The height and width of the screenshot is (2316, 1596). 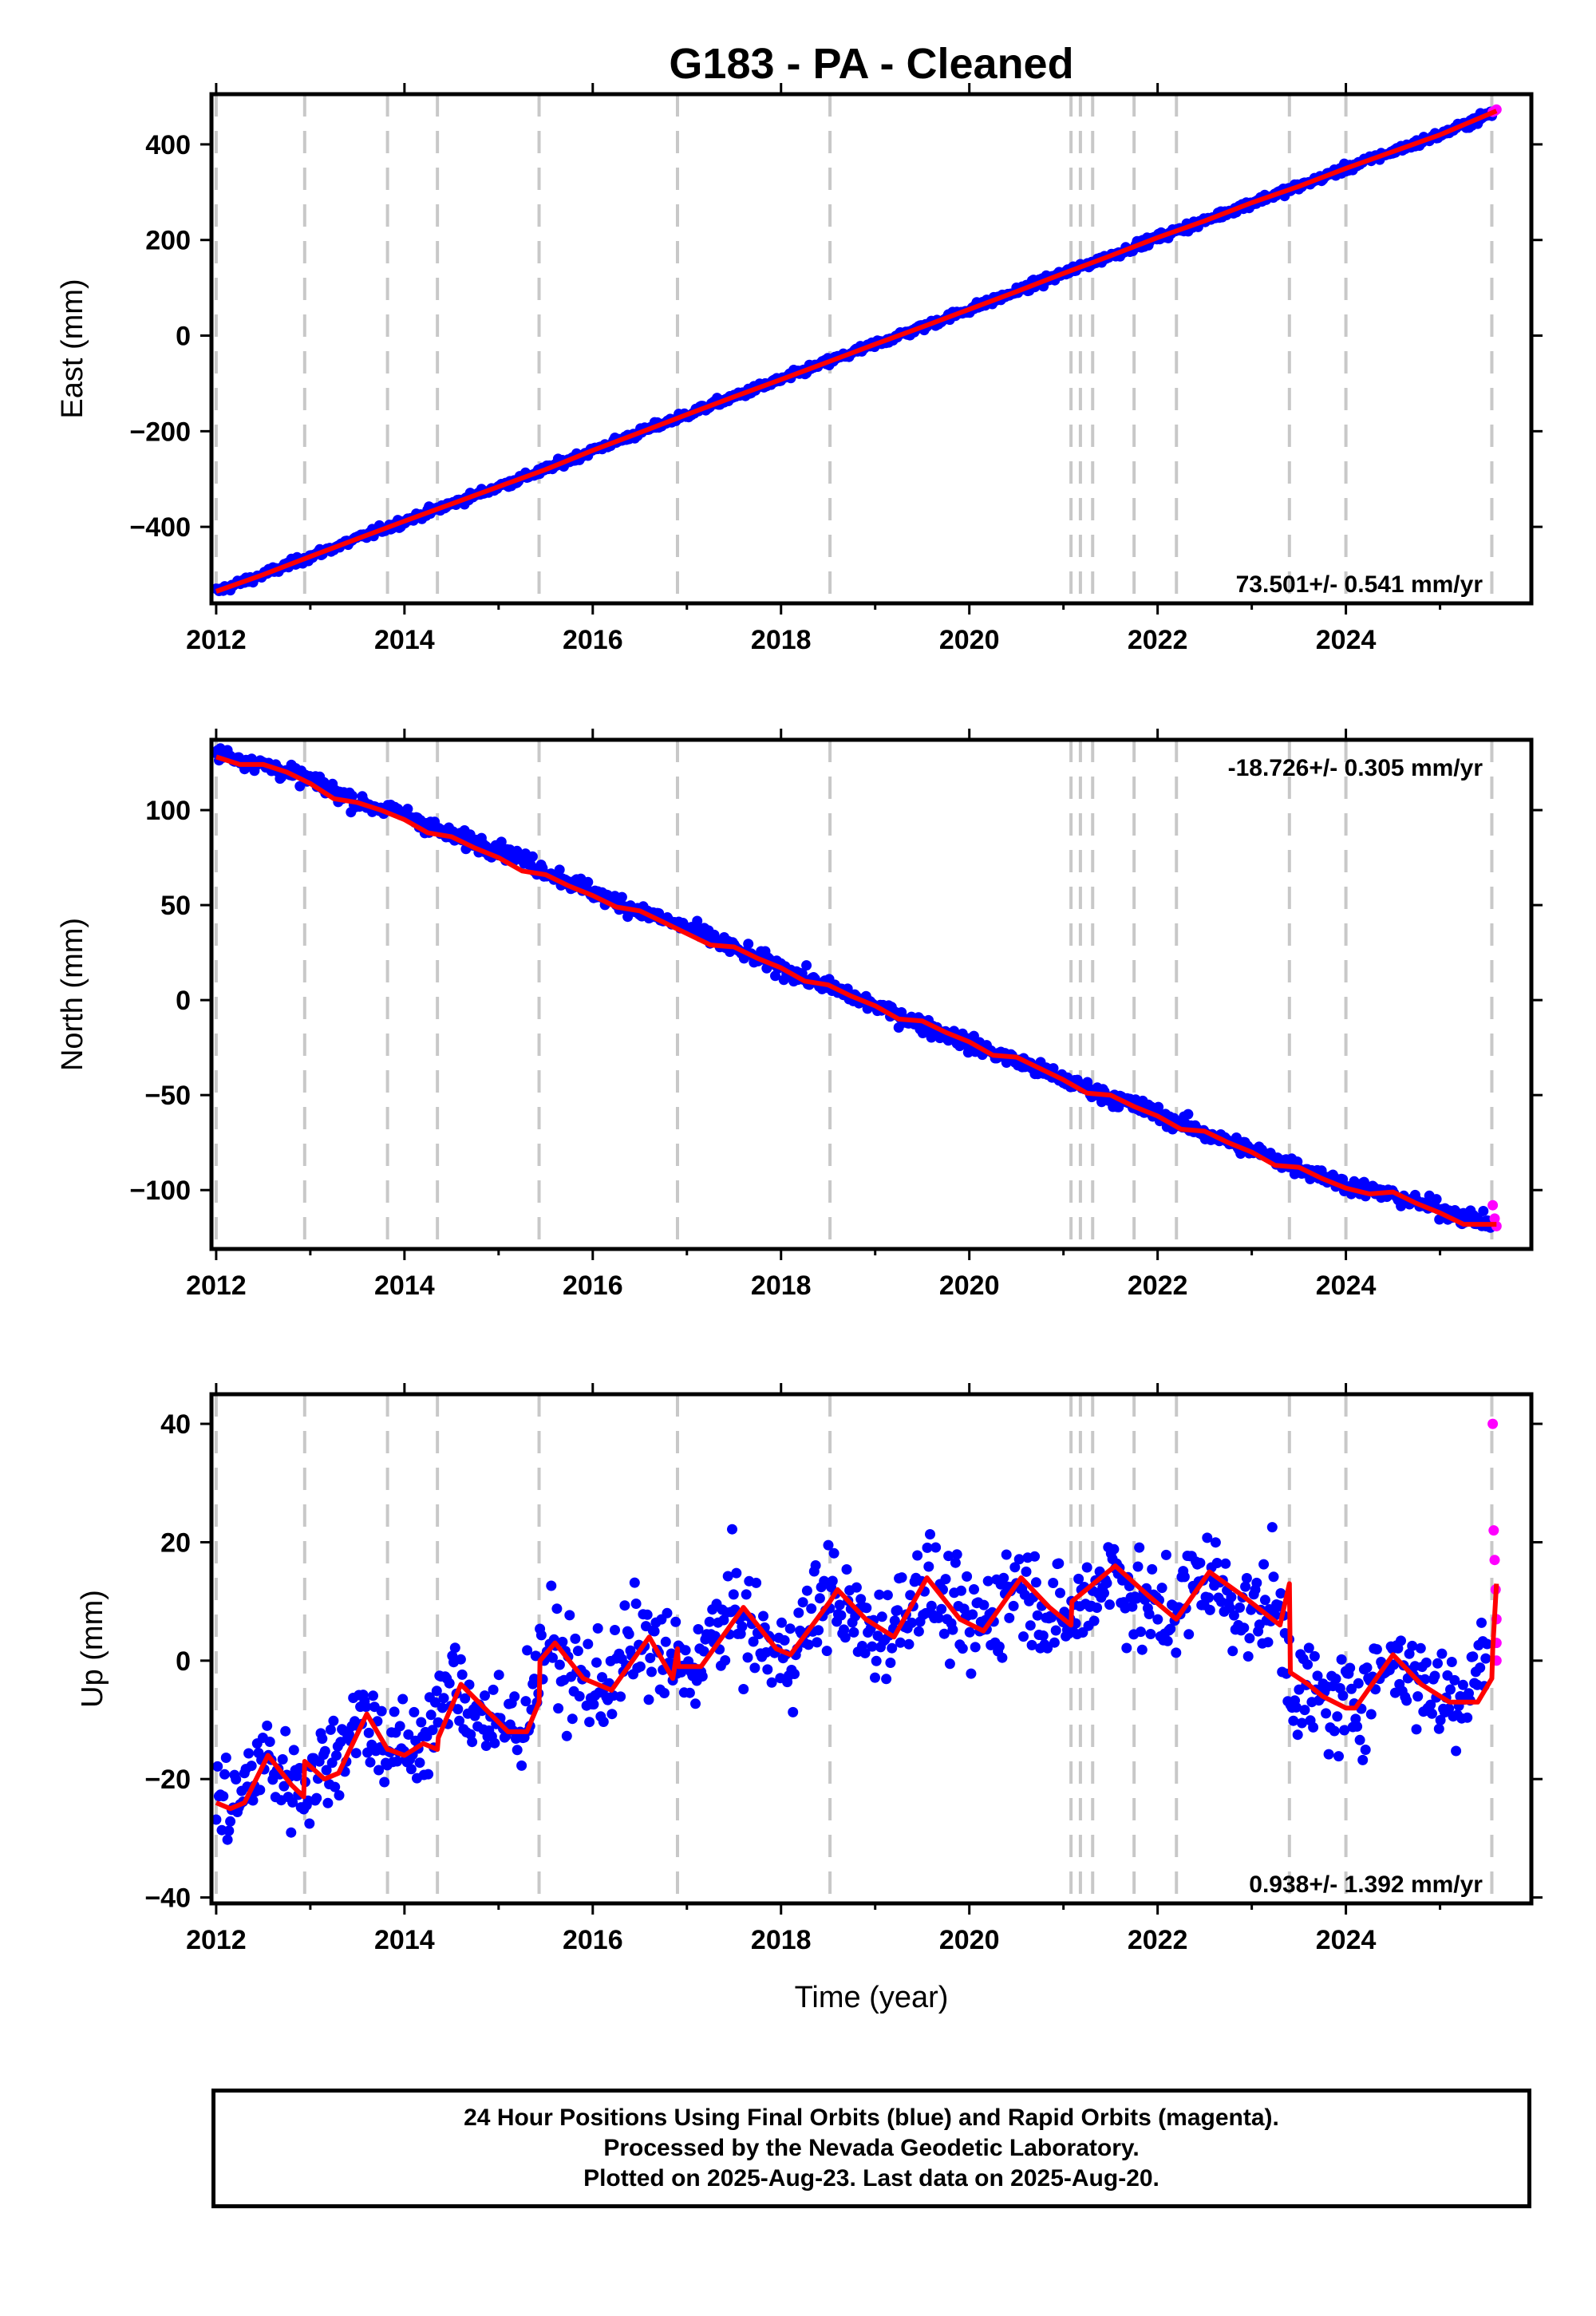 I want to click on east-ytick-label: −200, so click(x=160, y=432).